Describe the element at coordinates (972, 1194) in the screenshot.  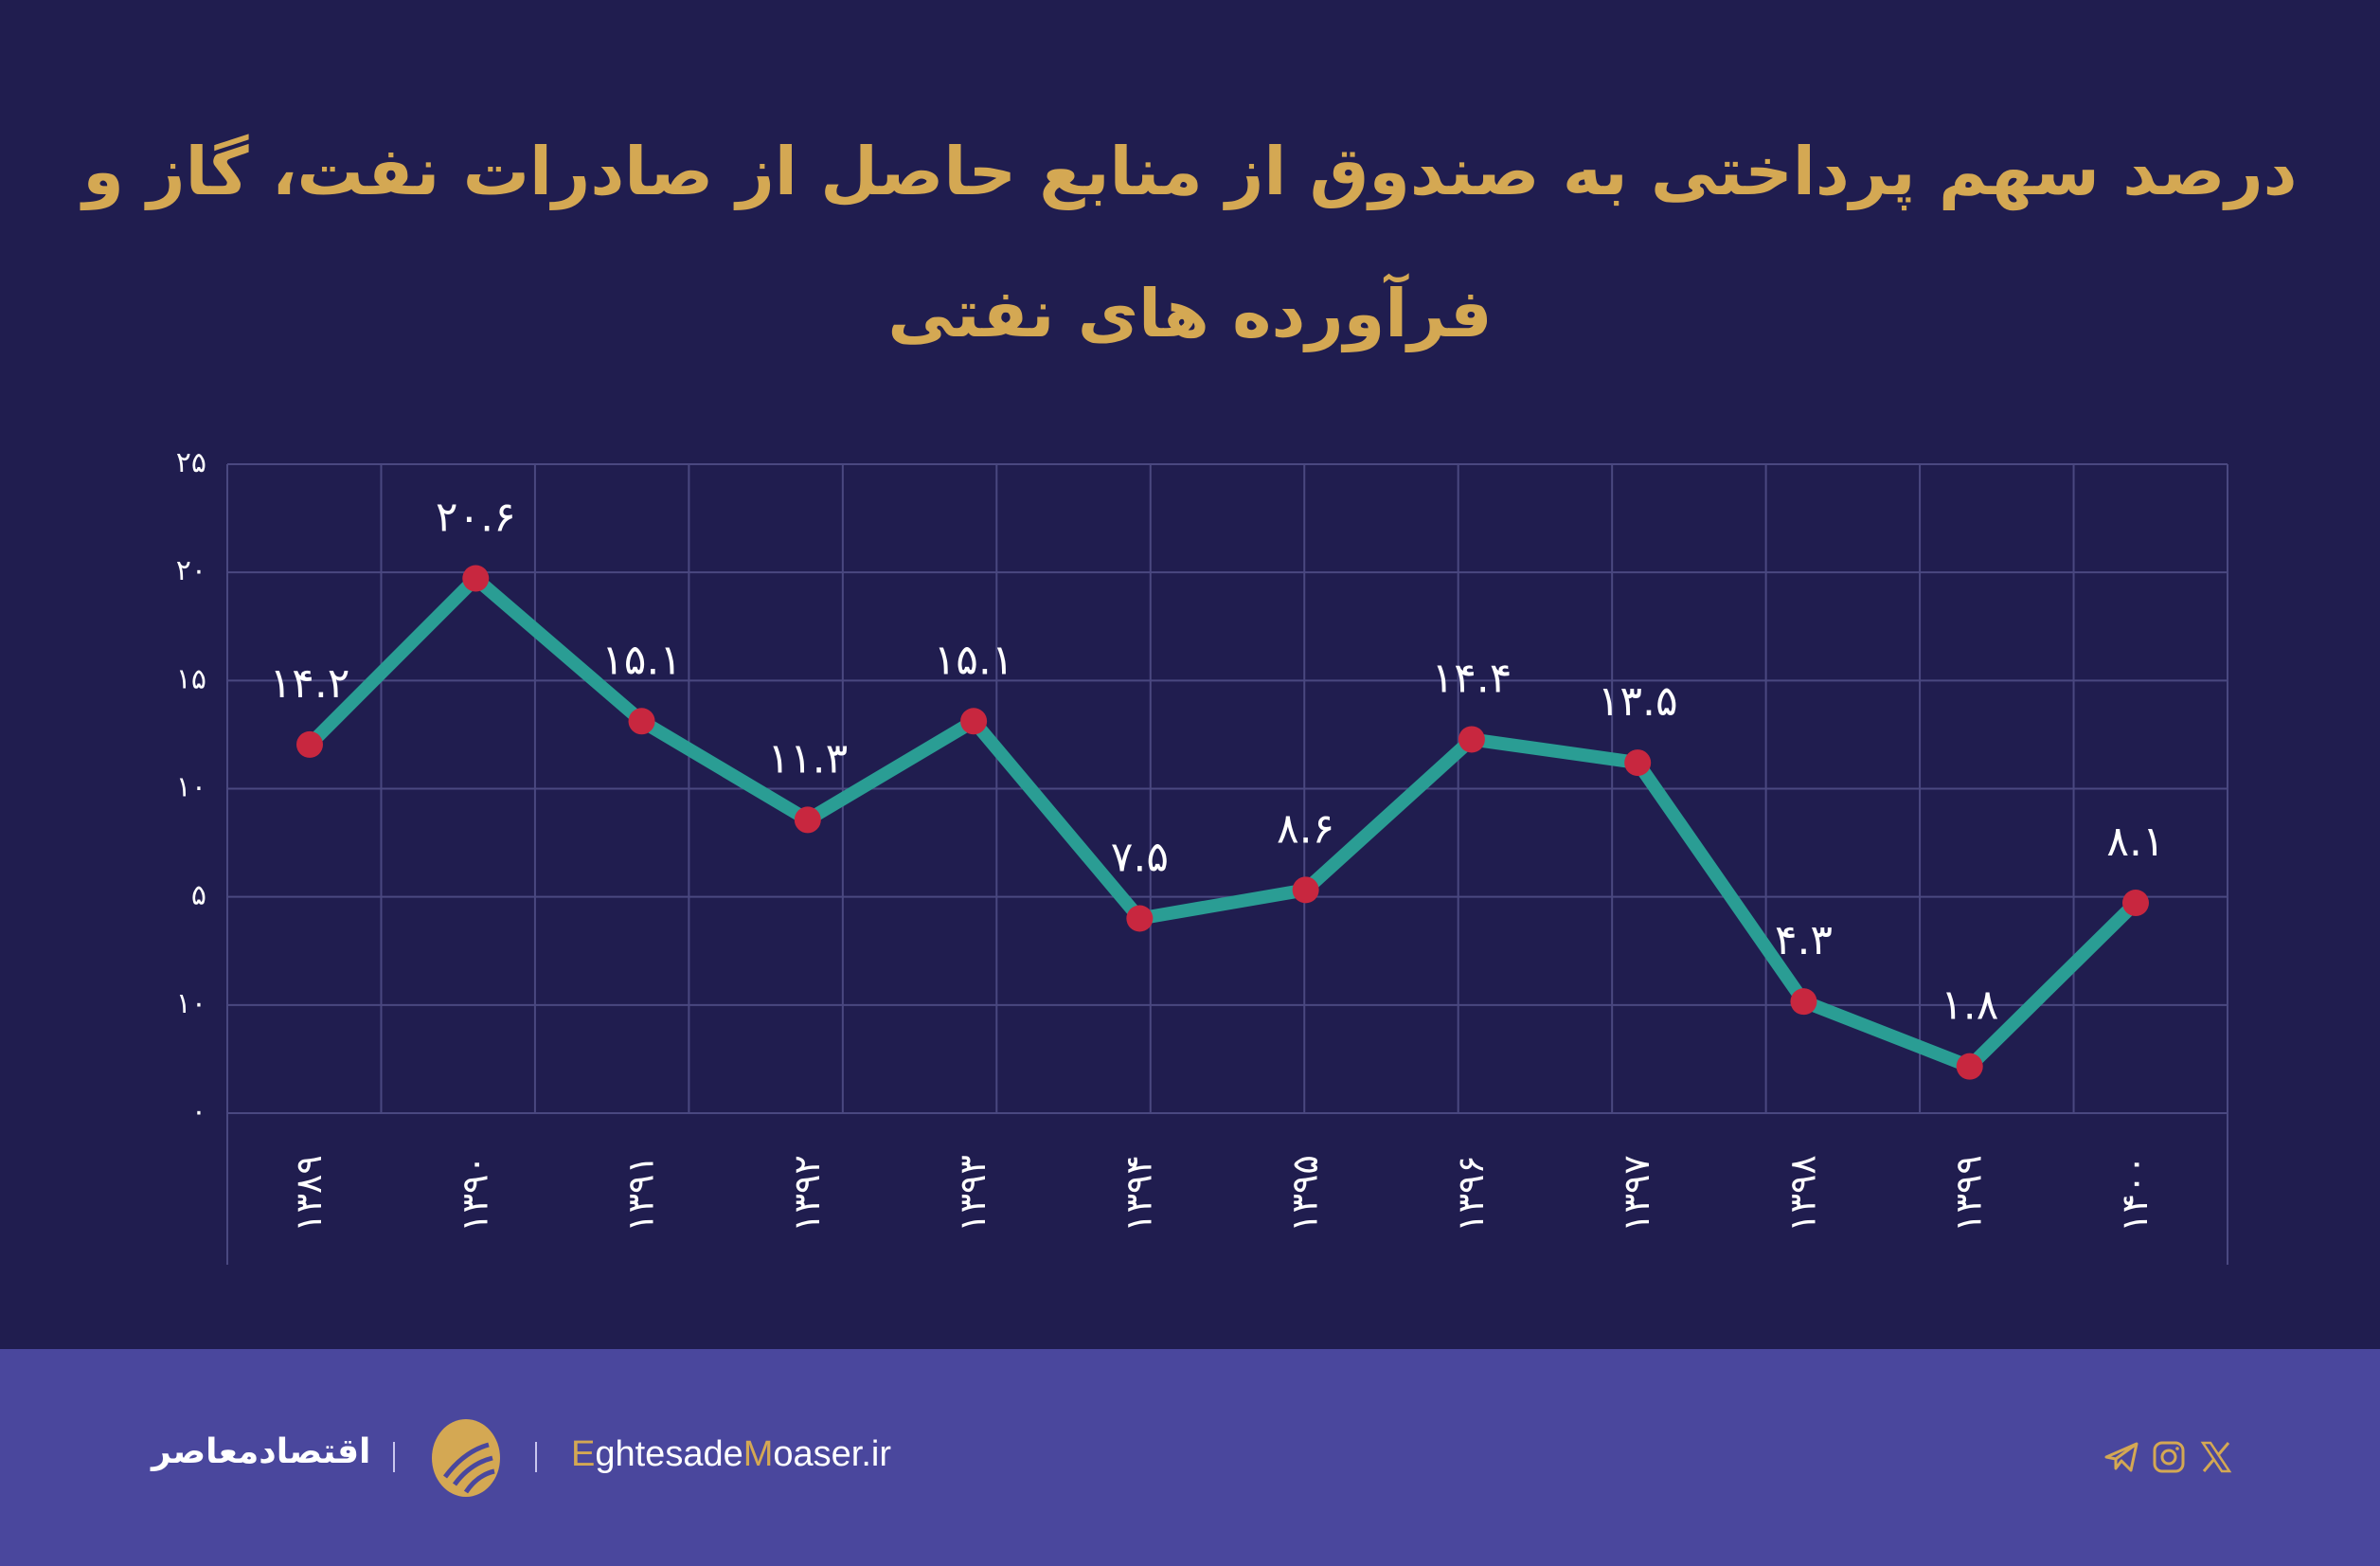
I see `x-tick-label: ۱۳۹۳` at that location.